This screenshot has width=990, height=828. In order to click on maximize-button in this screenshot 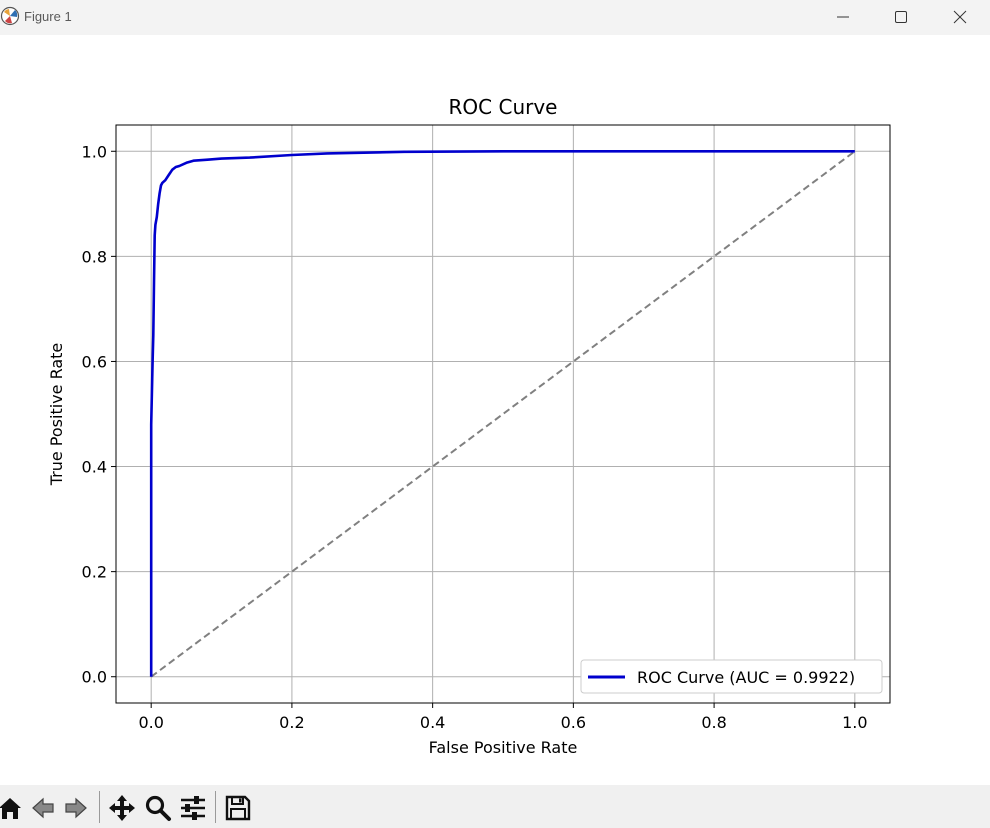, I will do `click(901, 17)`.